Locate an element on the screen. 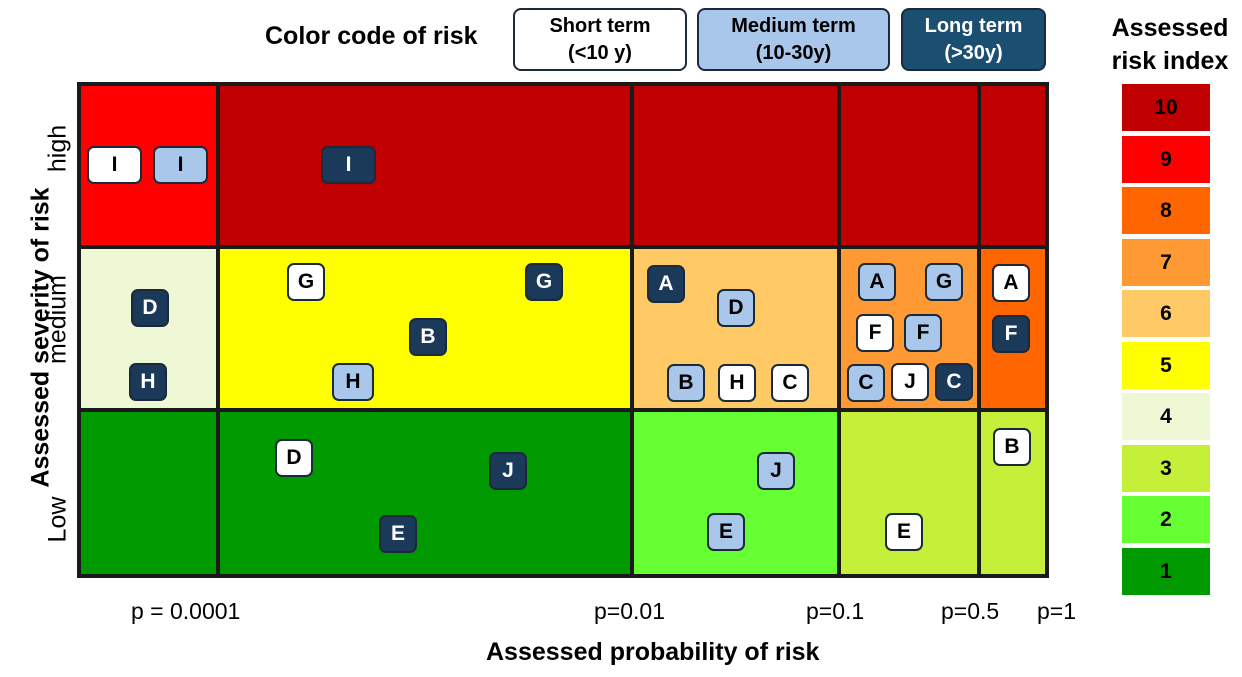 This screenshot has height=677, width=1242. legend-medium-label: Medium term is located at coordinates (793, 26).